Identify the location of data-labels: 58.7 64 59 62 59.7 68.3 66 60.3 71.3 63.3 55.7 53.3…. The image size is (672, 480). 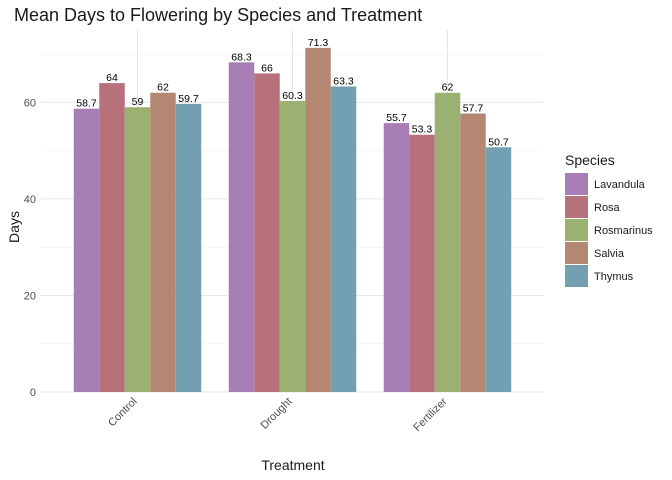
(292, 92).